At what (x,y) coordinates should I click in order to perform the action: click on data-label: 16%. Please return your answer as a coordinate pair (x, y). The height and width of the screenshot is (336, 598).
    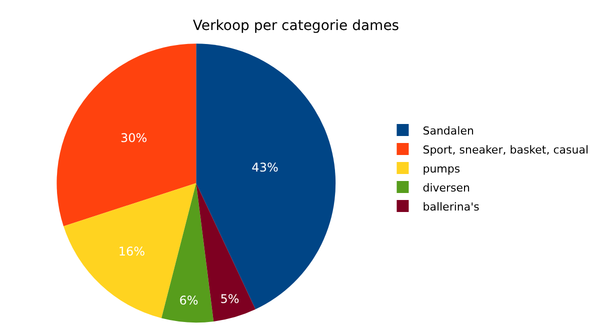
    Looking at the image, I should click on (132, 251).